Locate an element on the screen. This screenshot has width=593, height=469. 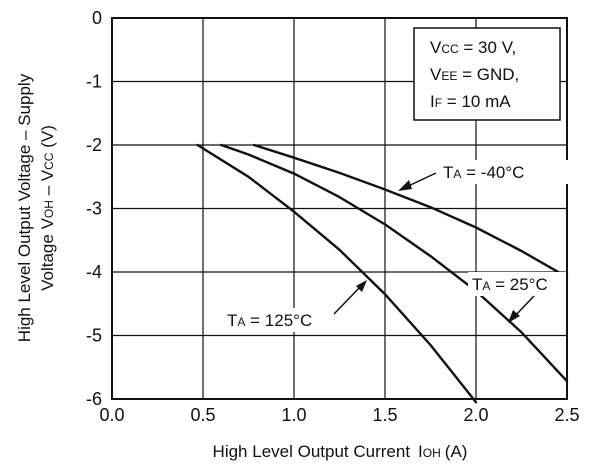
conditions-legend: VCC = 30 V, VEE = GND, IF = 10 mA is located at coordinates (487, 74).